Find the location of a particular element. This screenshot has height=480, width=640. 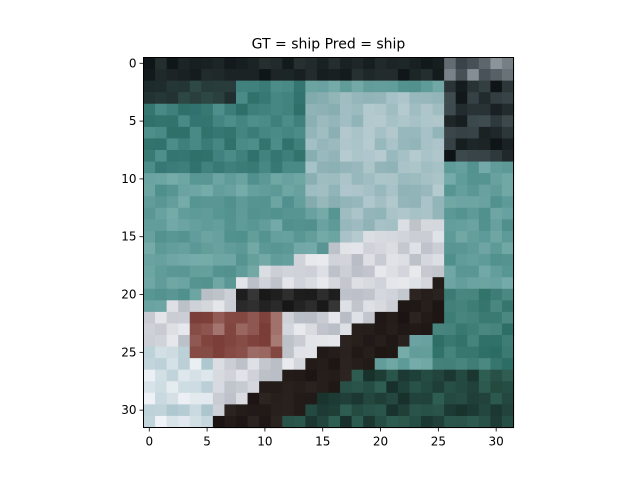

x-axis-ticks: 0 5 10 15 20 25 30 is located at coordinates (324, 438).